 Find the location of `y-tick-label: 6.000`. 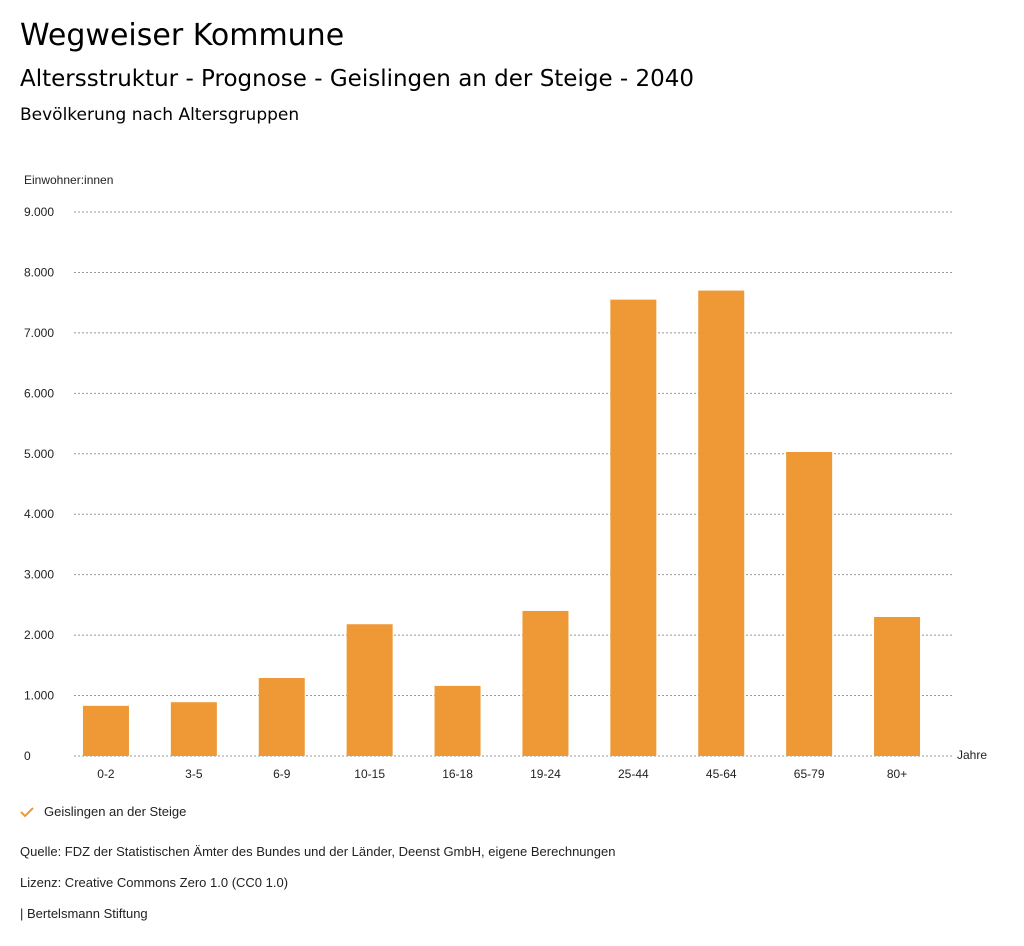

y-tick-label: 6.000 is located at coordinates (39, 393).